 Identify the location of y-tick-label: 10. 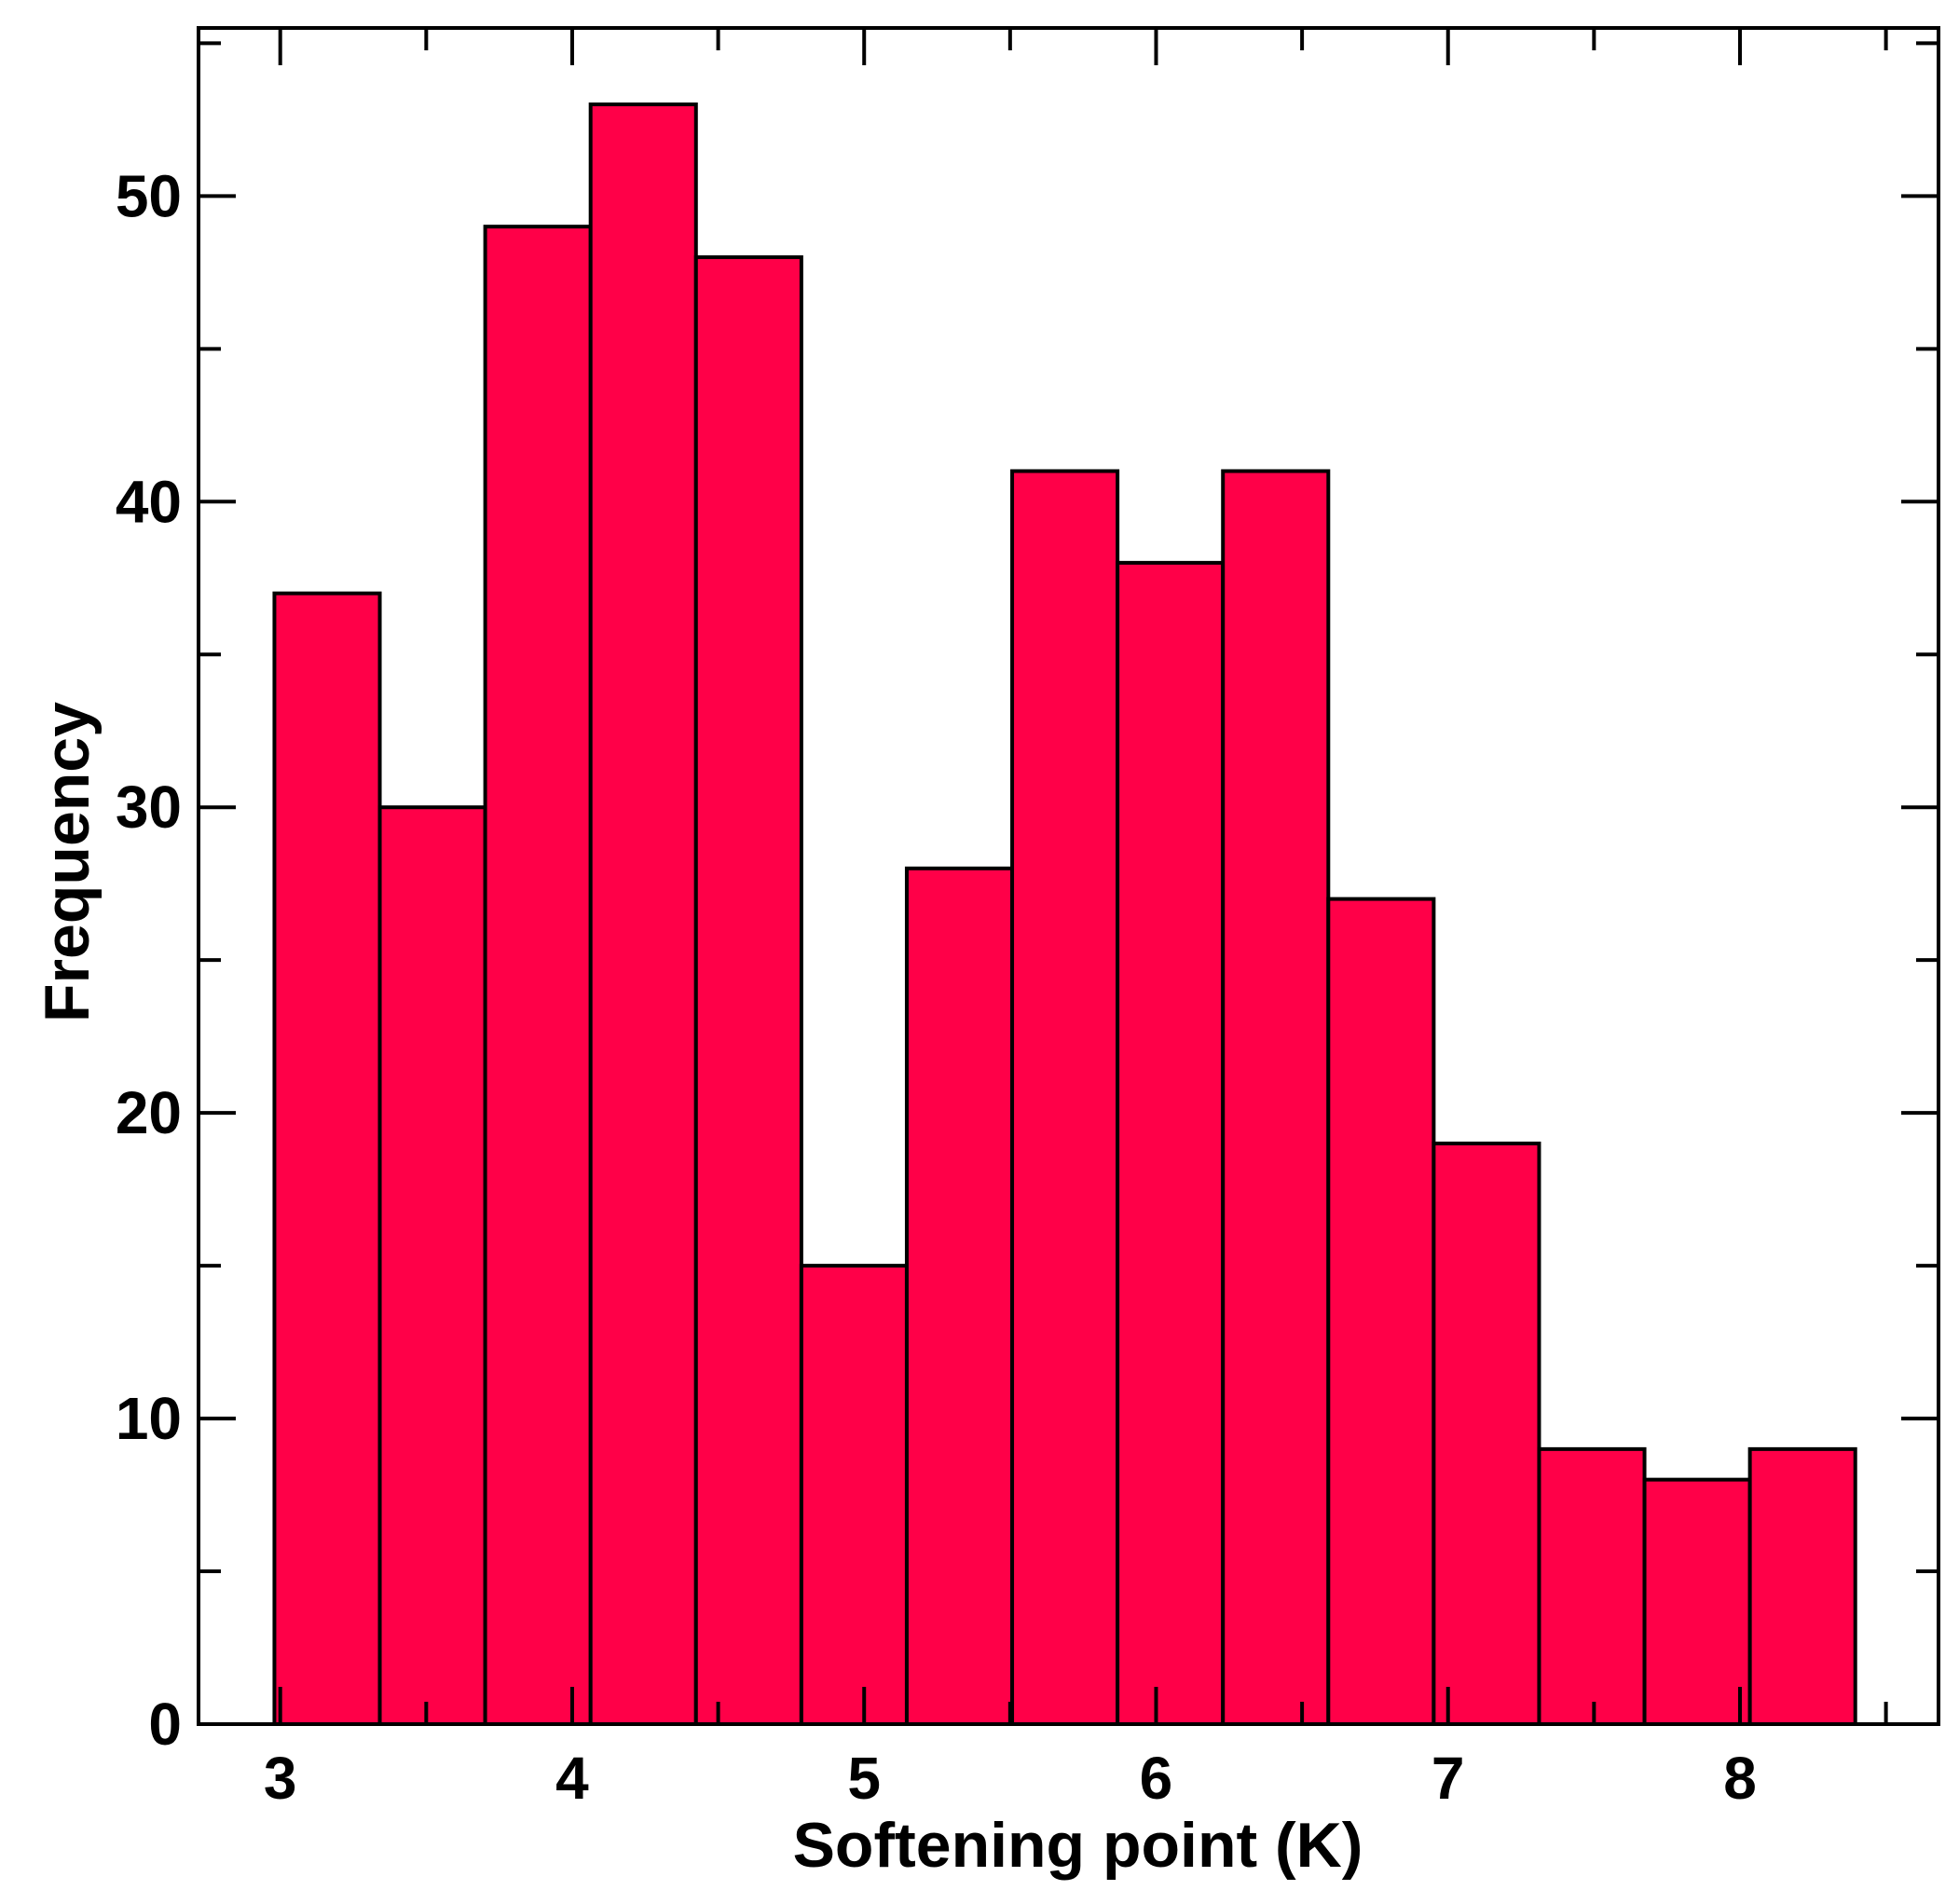
(149, 1418).